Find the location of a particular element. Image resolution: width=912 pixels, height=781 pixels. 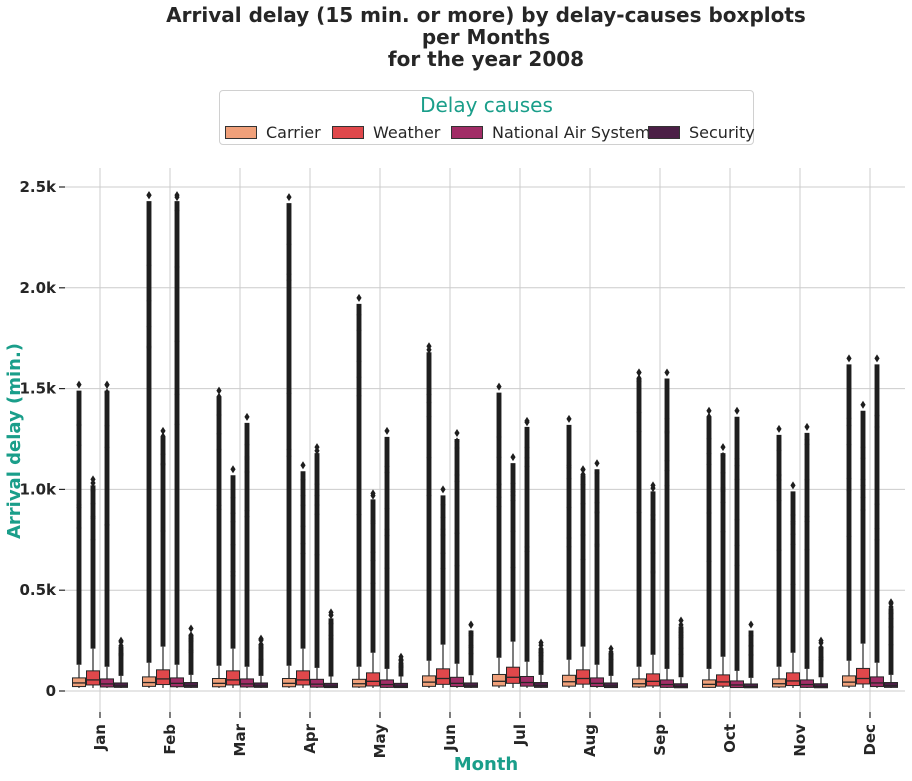

box-security-dec is located at coordinates (891, 643).